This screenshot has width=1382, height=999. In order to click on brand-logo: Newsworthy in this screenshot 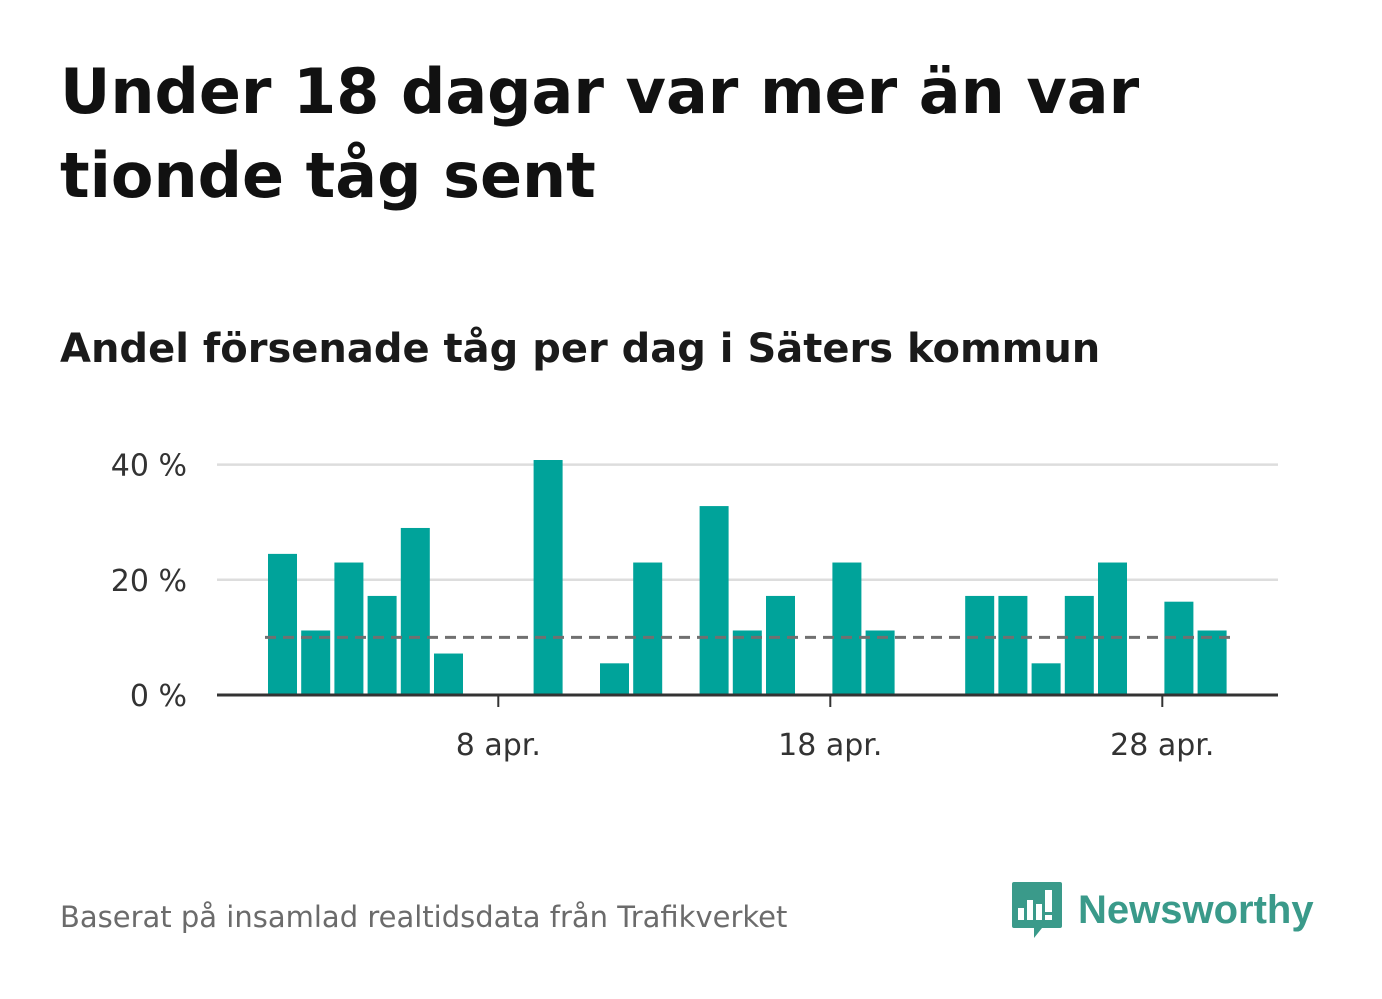, I will do `click(1162, 910)`.